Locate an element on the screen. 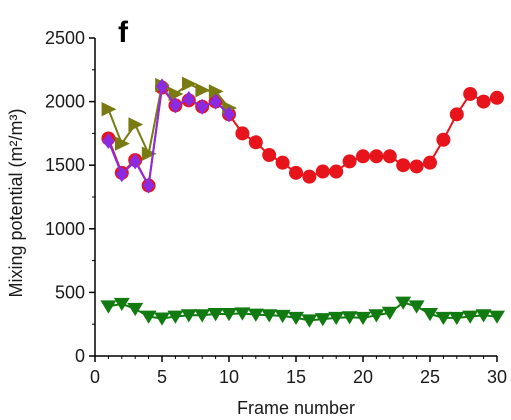 The height and width of the screenshot is (420, 511). panel-label: f is located at coordinates (123, 32).